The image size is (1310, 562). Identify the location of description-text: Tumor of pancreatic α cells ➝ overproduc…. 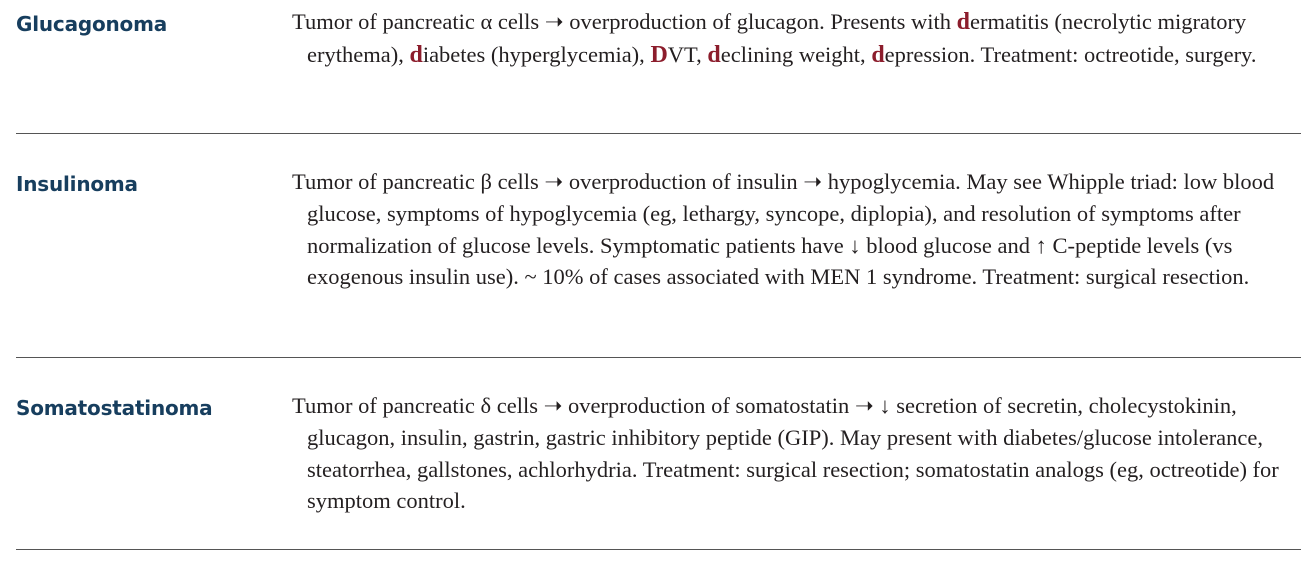
(624, 21).